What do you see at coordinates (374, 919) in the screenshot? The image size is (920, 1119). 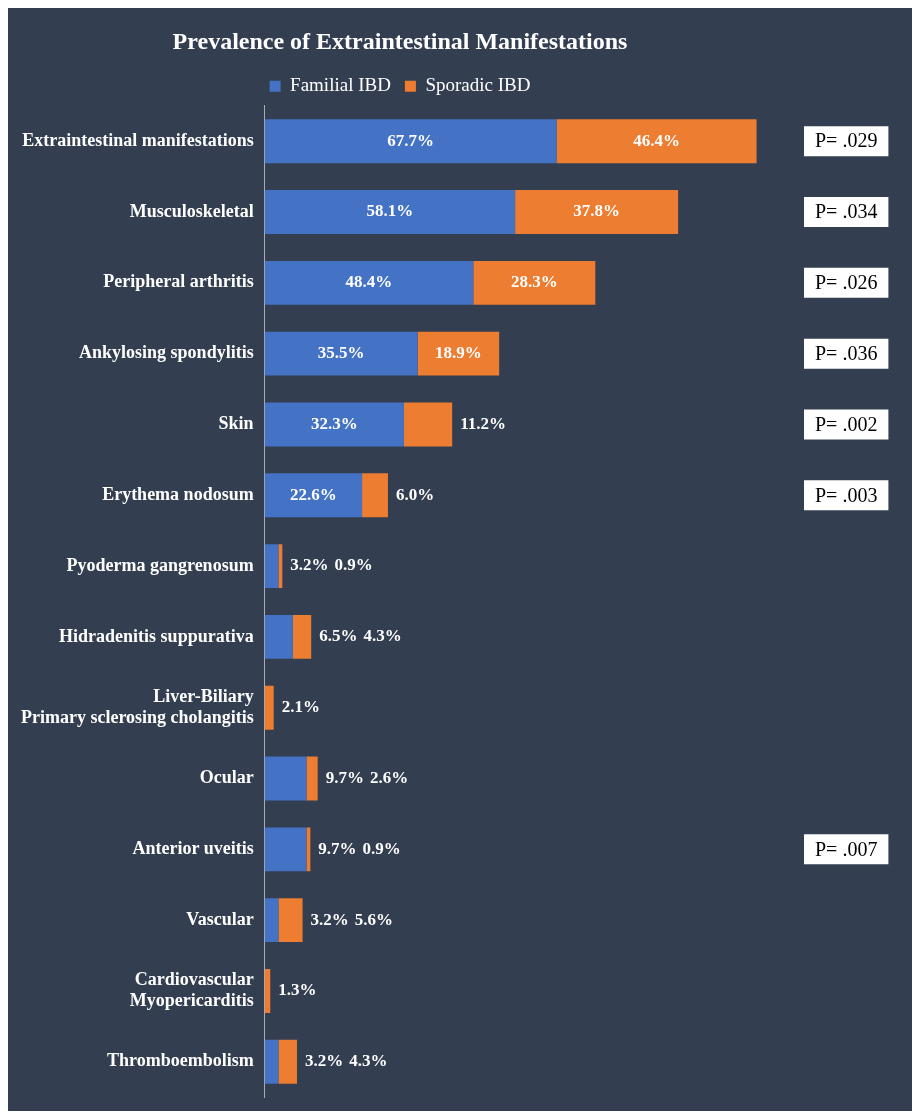 I see `data-label: 5.6%` at bounding box center [374, 919].